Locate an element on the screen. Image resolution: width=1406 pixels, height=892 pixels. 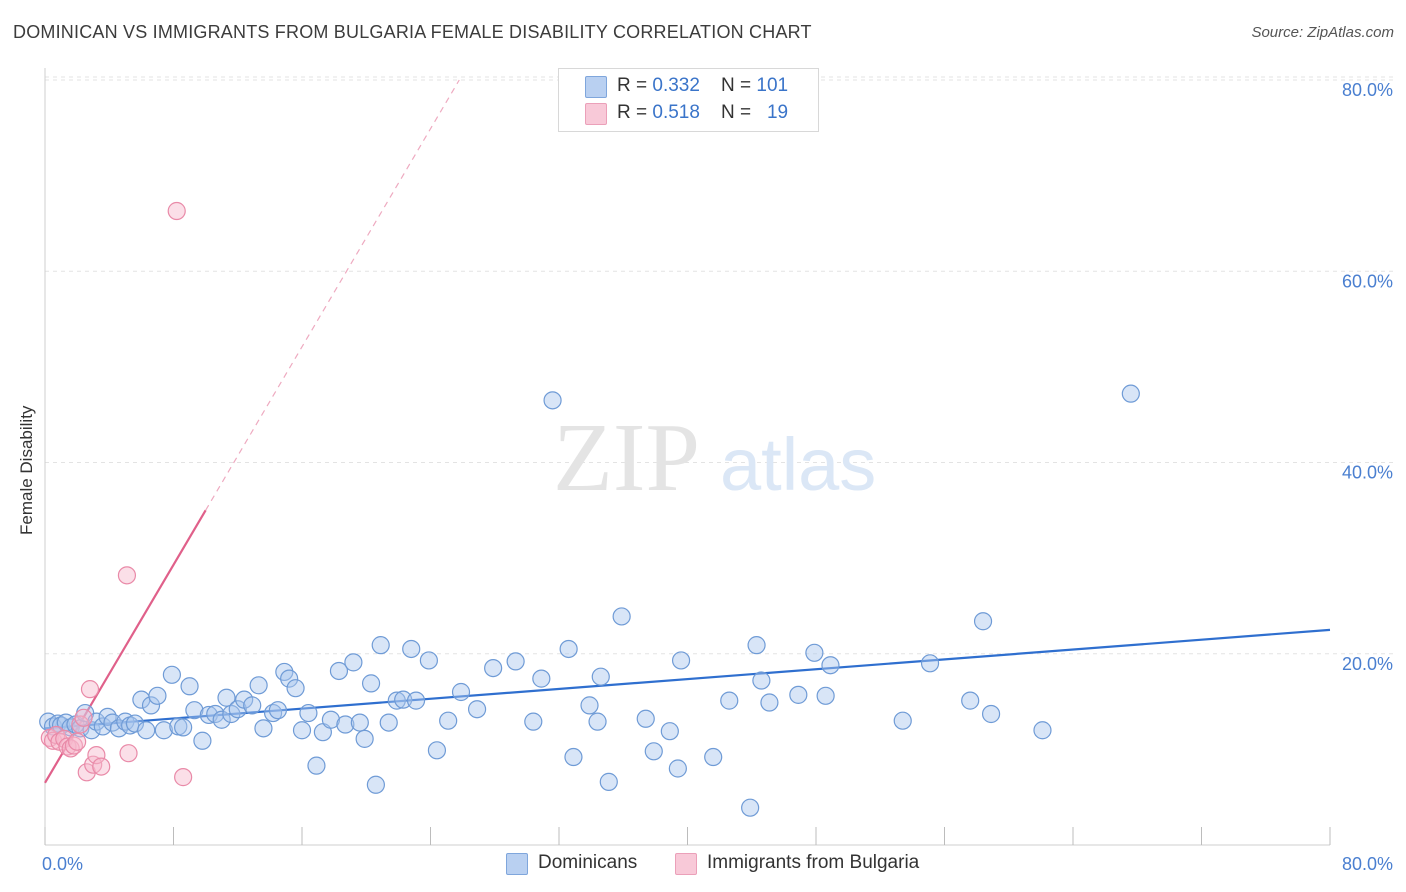
bottom-legend-label: Immigrants from Bulgaria is located at coordinates (813, 862).